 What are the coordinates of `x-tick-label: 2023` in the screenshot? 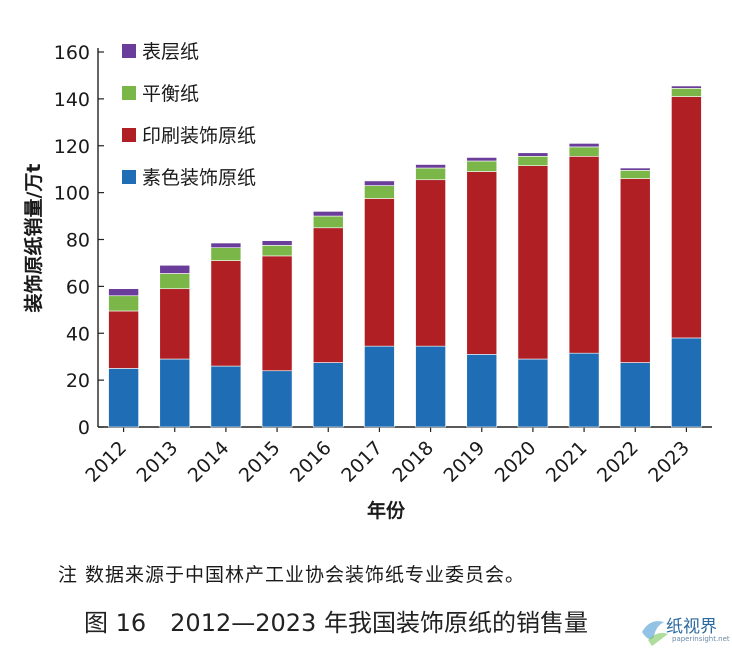 It's located at (669, 462).